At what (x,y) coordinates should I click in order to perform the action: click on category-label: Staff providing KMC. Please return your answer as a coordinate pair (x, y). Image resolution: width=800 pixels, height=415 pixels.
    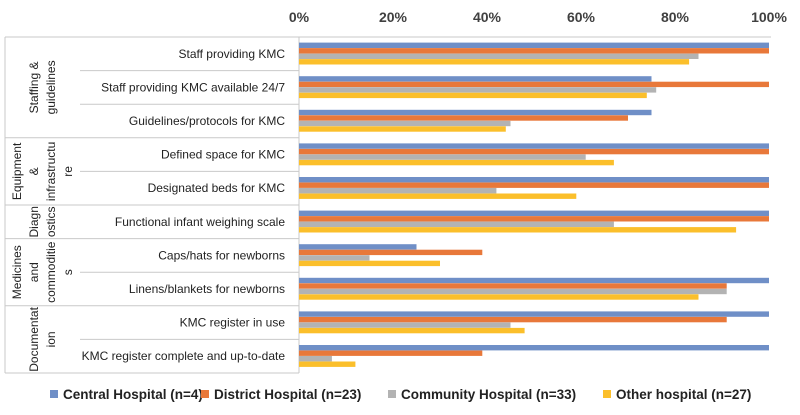
    Looking at the image, I should click on (232, 54).